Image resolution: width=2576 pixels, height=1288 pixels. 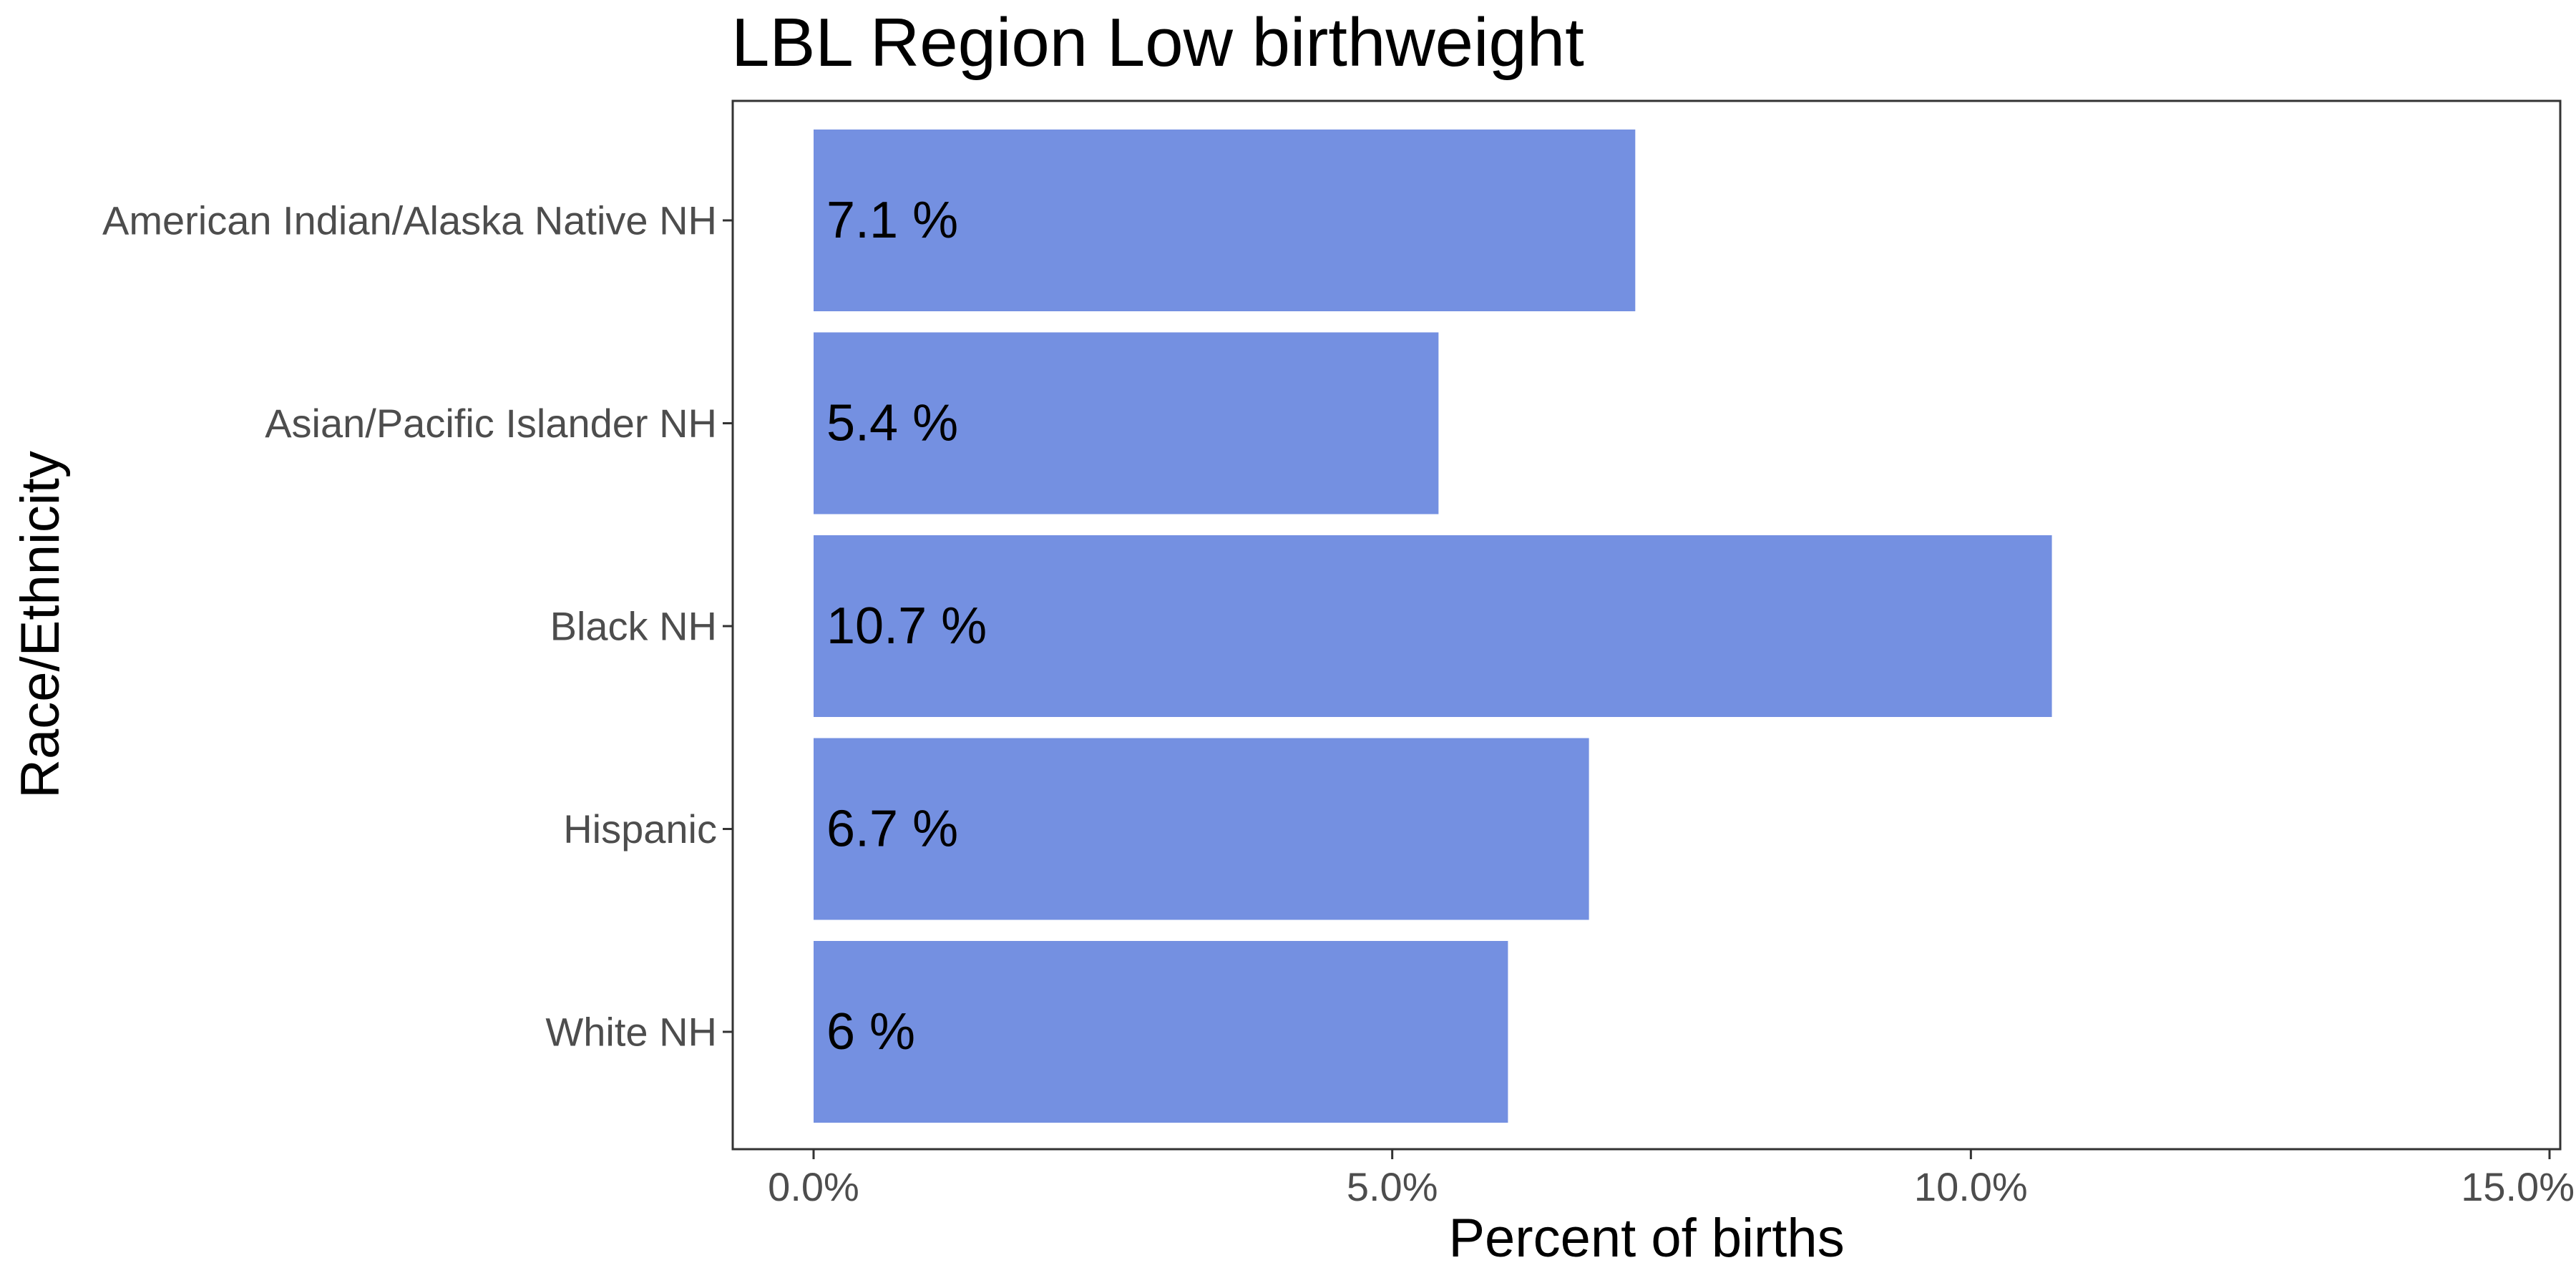 What do you see at coordinates (640, 829) in the screenshot?
I see `y-tick-label-4: Hispanic` at bounding box center [640, 829].